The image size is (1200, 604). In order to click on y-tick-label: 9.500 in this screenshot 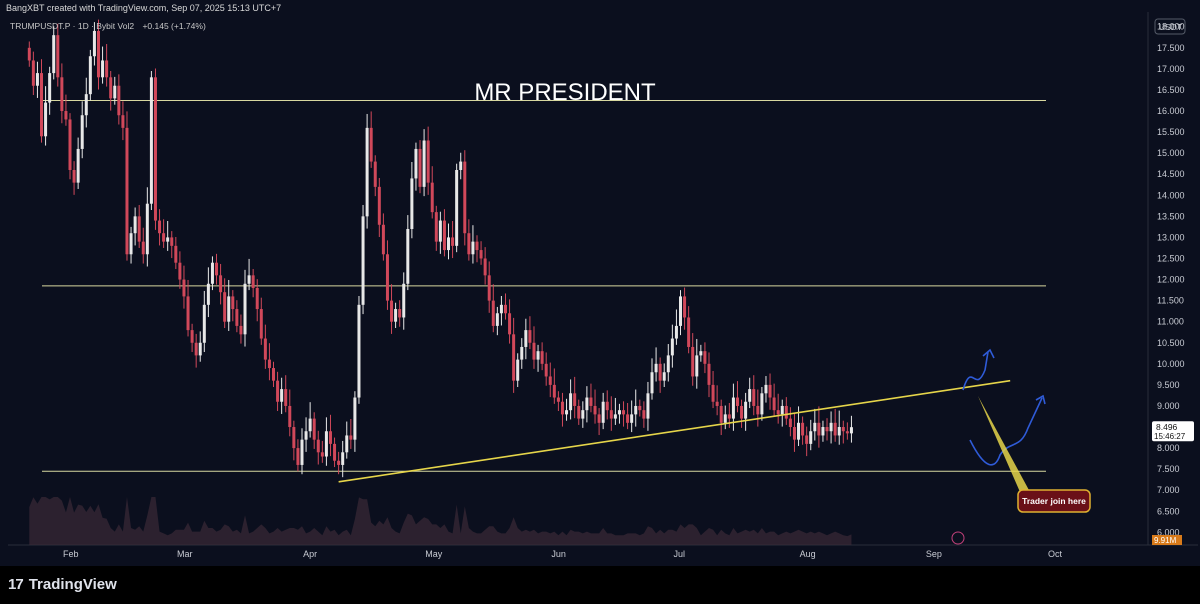, I will do `click(1168, 385)`.